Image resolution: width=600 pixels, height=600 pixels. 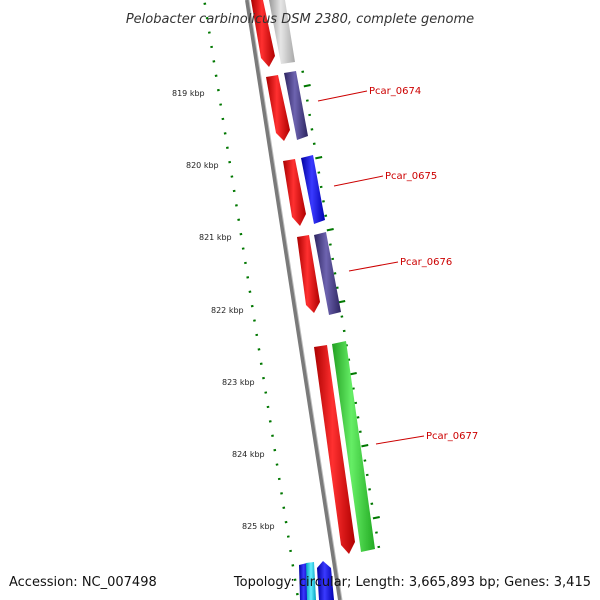 What do you see at coordinates (258, 526) in the screenshot?
I see `tick-label-825: 825 kbp` at bounding box center [258, 526].